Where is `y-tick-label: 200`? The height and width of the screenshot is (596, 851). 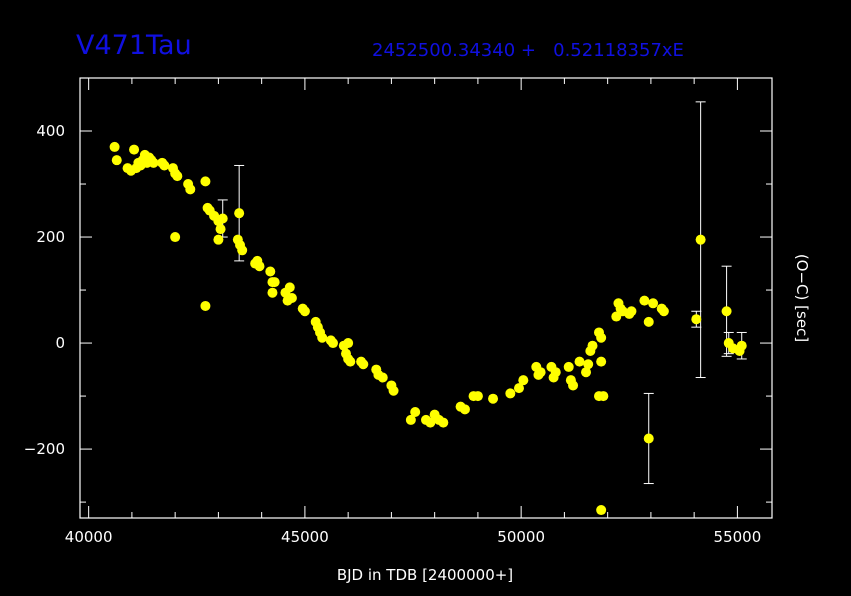
y-tick-label: 200 is located at coordinates (50, 237).